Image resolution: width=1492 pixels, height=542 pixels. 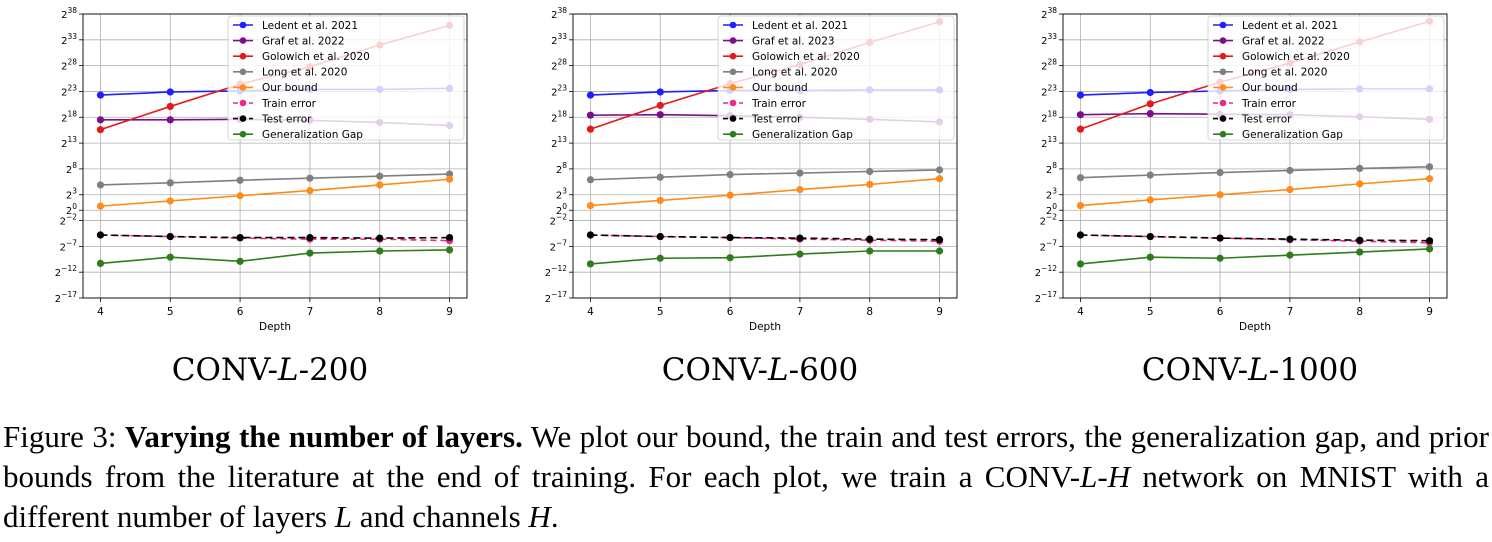 What do you see at coordinates (1284, 73) in the screenshot?
I see `legend-label: Long et al. 2020` at bounding box center [1284, 73].